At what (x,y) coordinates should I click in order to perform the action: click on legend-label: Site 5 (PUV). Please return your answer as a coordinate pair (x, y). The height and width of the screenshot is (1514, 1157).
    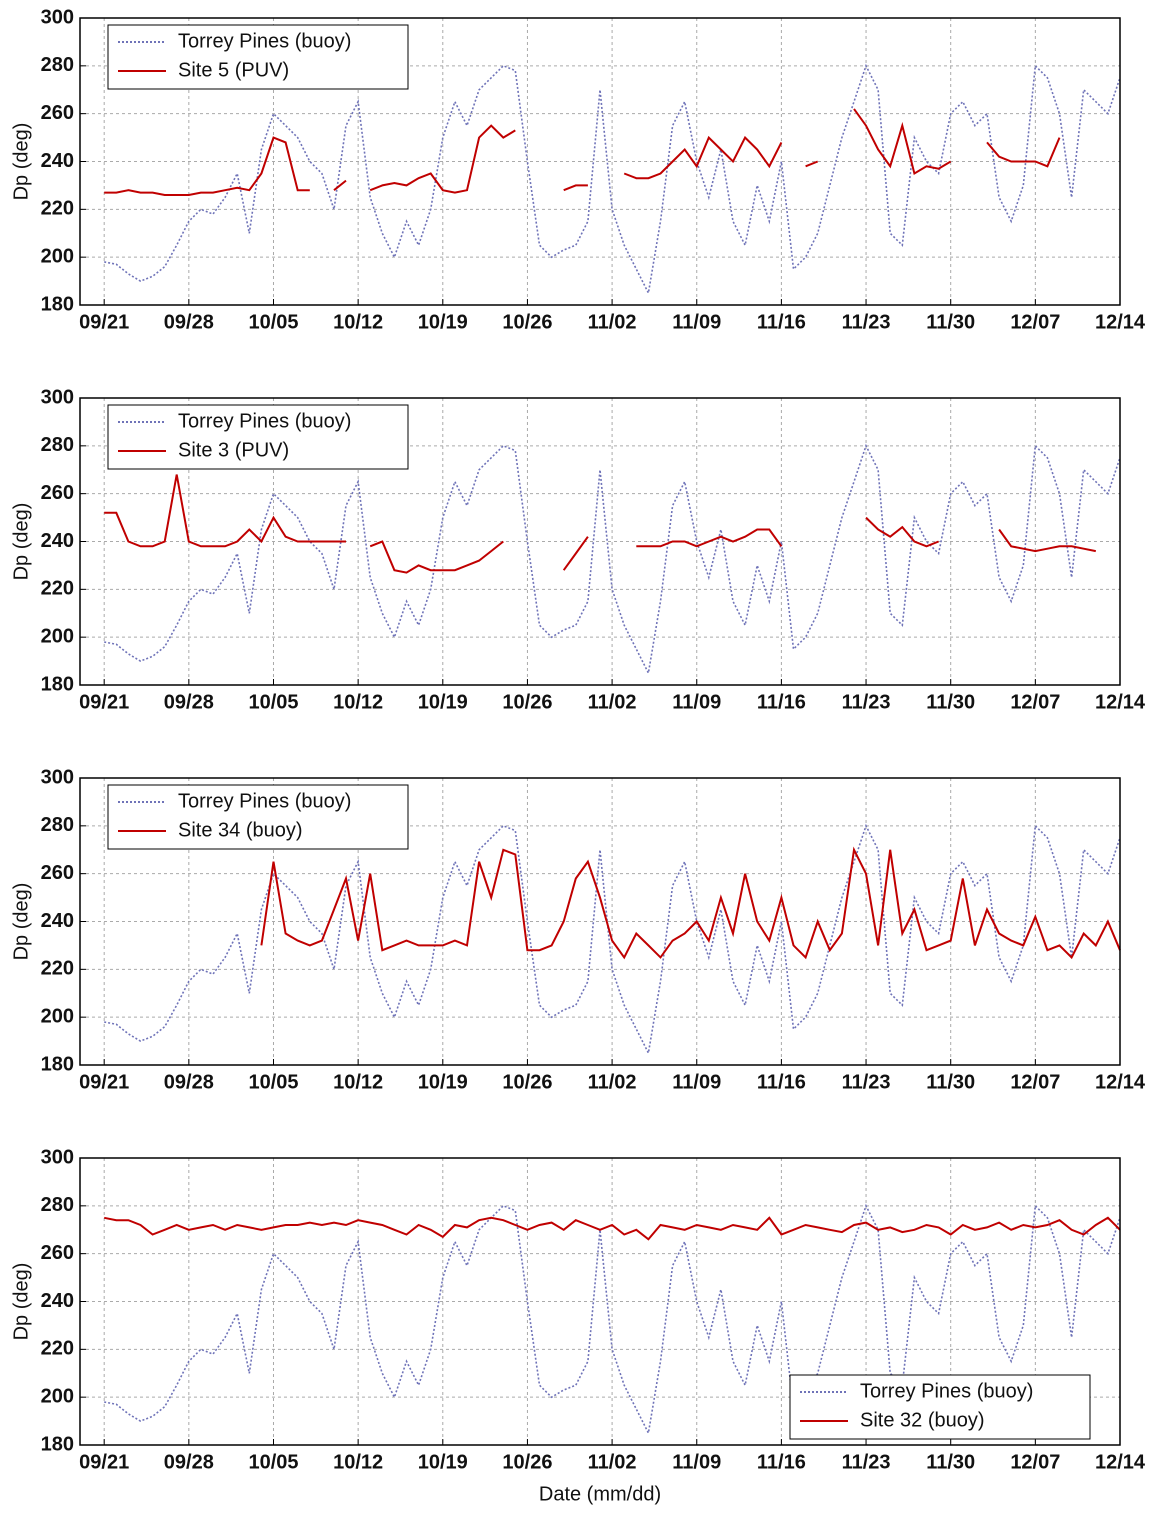
    Looking at the image, I should click on (233, 70).